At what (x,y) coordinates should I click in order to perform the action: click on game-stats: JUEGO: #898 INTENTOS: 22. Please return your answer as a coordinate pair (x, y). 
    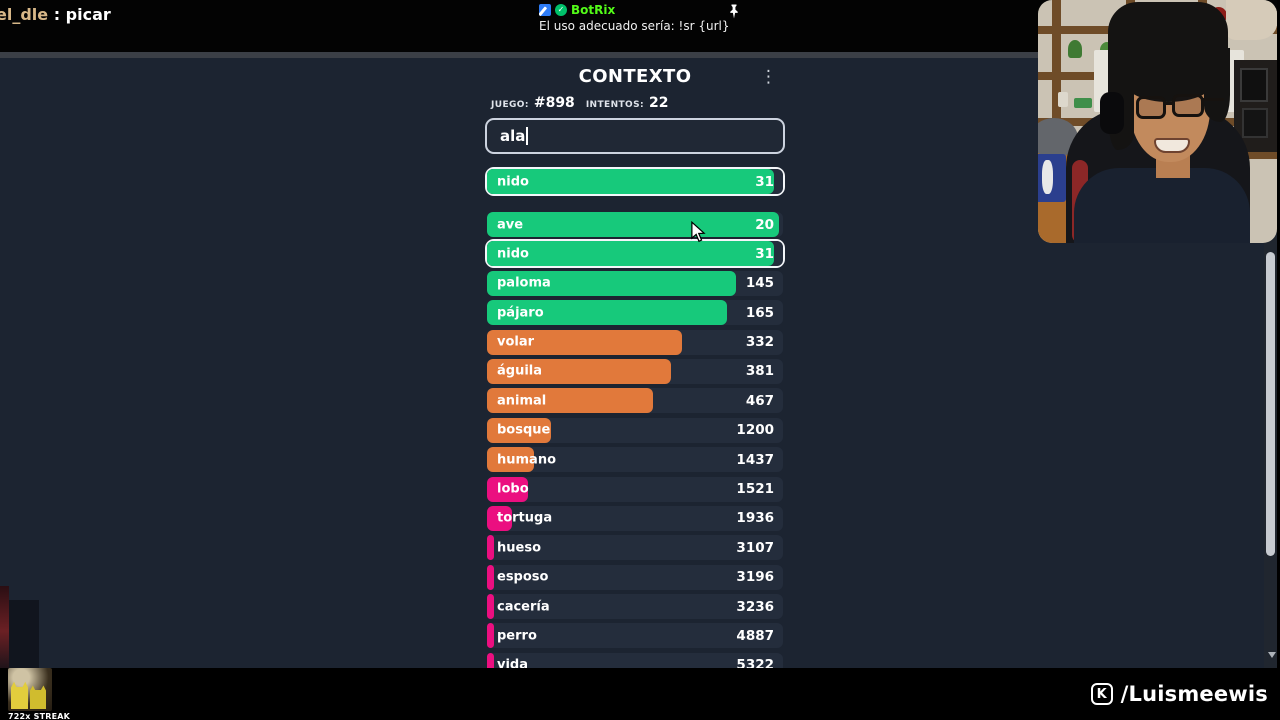
    Looking at the image, I should click on (635, 103).